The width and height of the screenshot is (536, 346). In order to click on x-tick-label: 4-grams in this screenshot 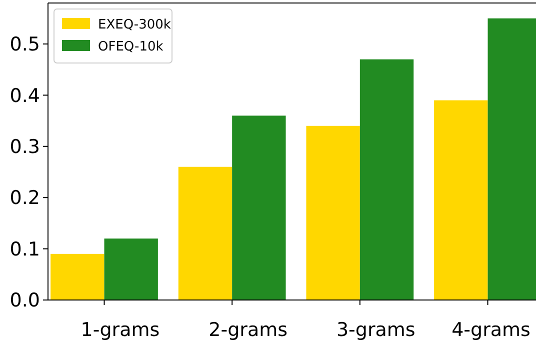, I will do `click(491, 330)`.